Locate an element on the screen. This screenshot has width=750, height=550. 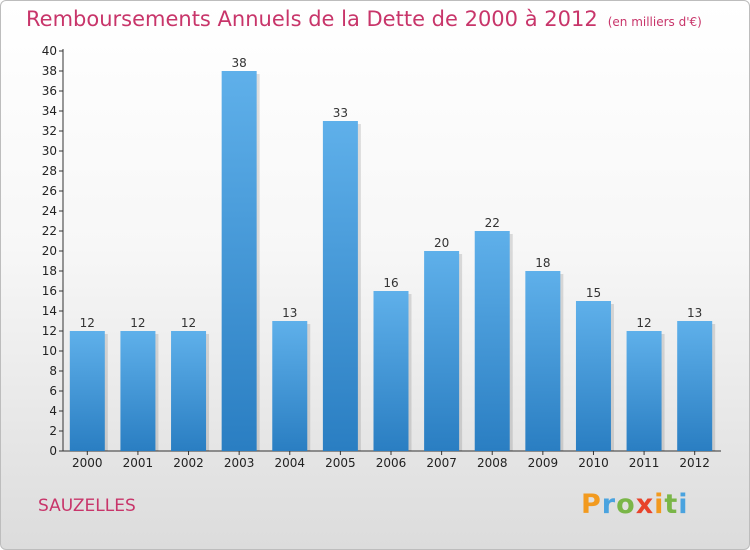
logo-letter: x is located at coordinates (645, 504).